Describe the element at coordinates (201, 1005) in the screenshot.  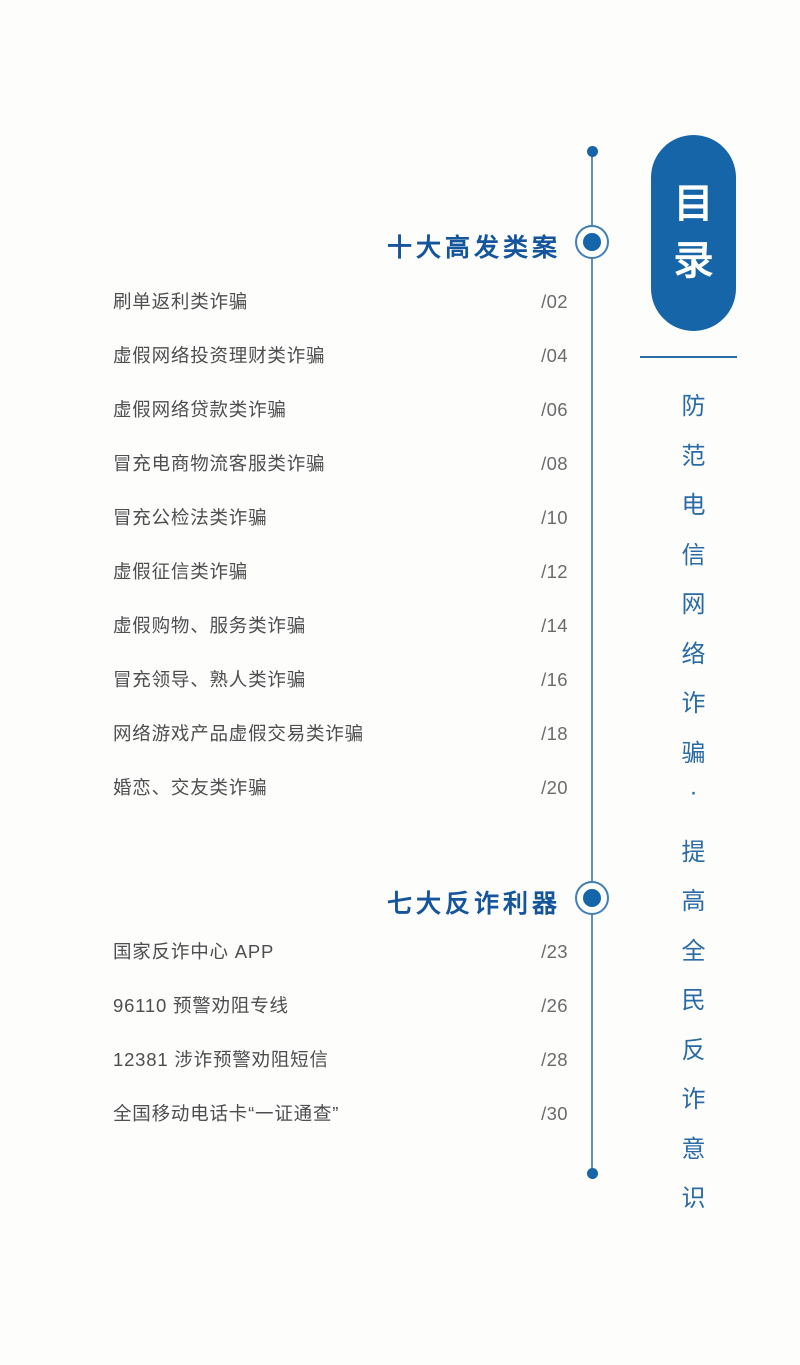
I see `toc-entry-title: 96110 预警劝阻专线` at that location.